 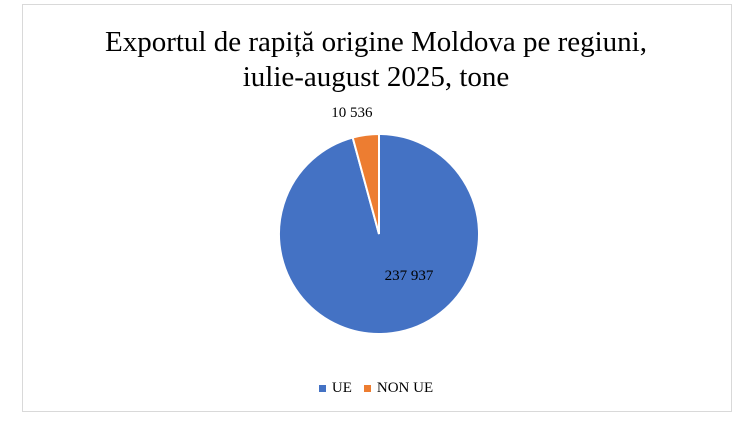 I want to click on legend-swatch-non-ue, so click(x=367, y=388).